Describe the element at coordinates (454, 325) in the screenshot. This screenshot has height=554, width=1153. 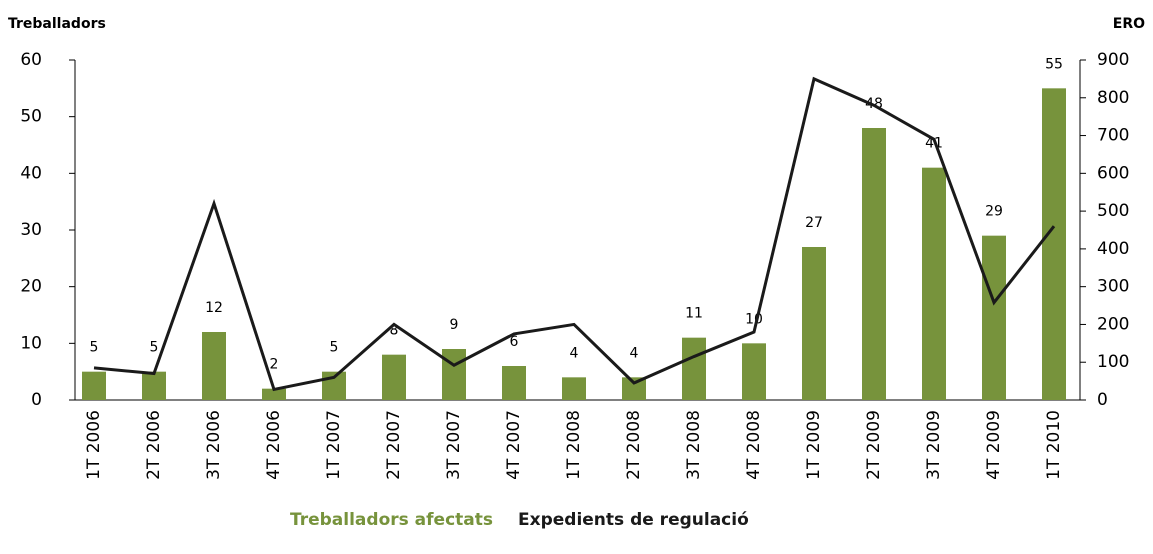
I see `data-label: 9` at that location.